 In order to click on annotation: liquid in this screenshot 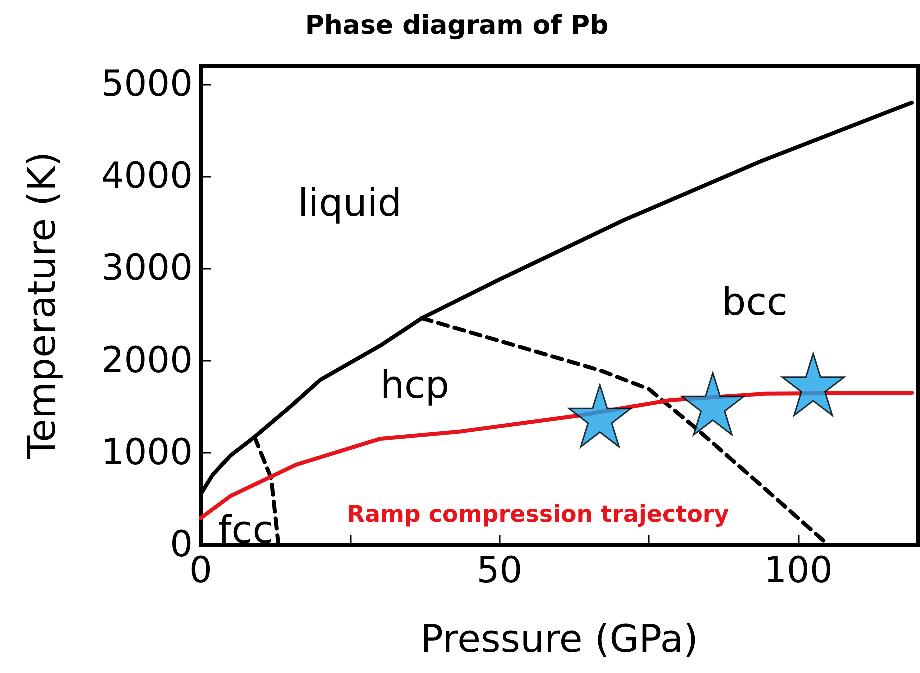, I will do `click(350, 203)`.